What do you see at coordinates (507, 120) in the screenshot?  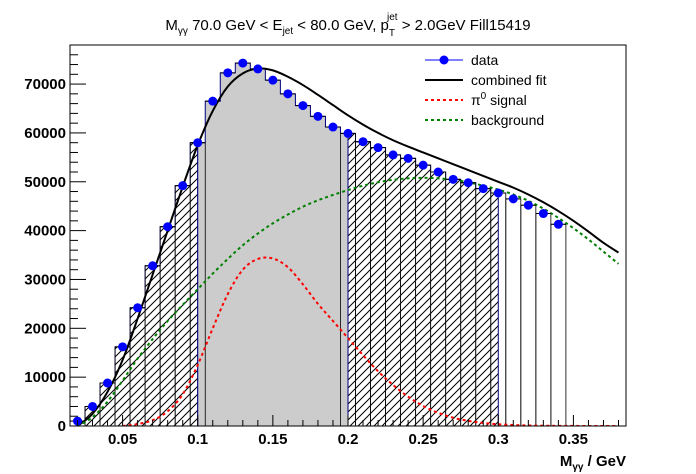 I see `legend-label: background` at bounding box center [507, 120].